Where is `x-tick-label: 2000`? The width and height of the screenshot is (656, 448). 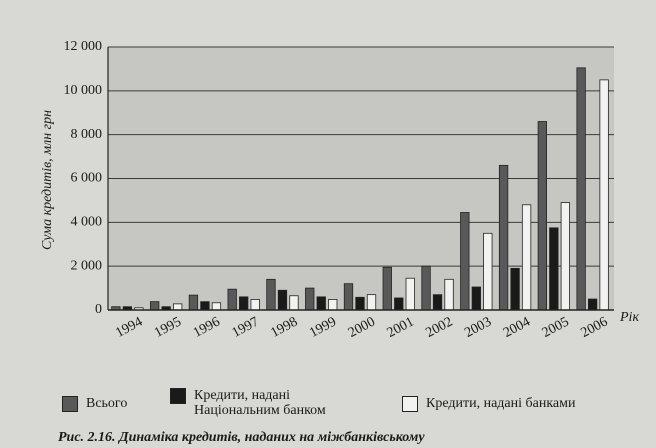
x-tick-label: 2000 is located at coordinates (362, 328).